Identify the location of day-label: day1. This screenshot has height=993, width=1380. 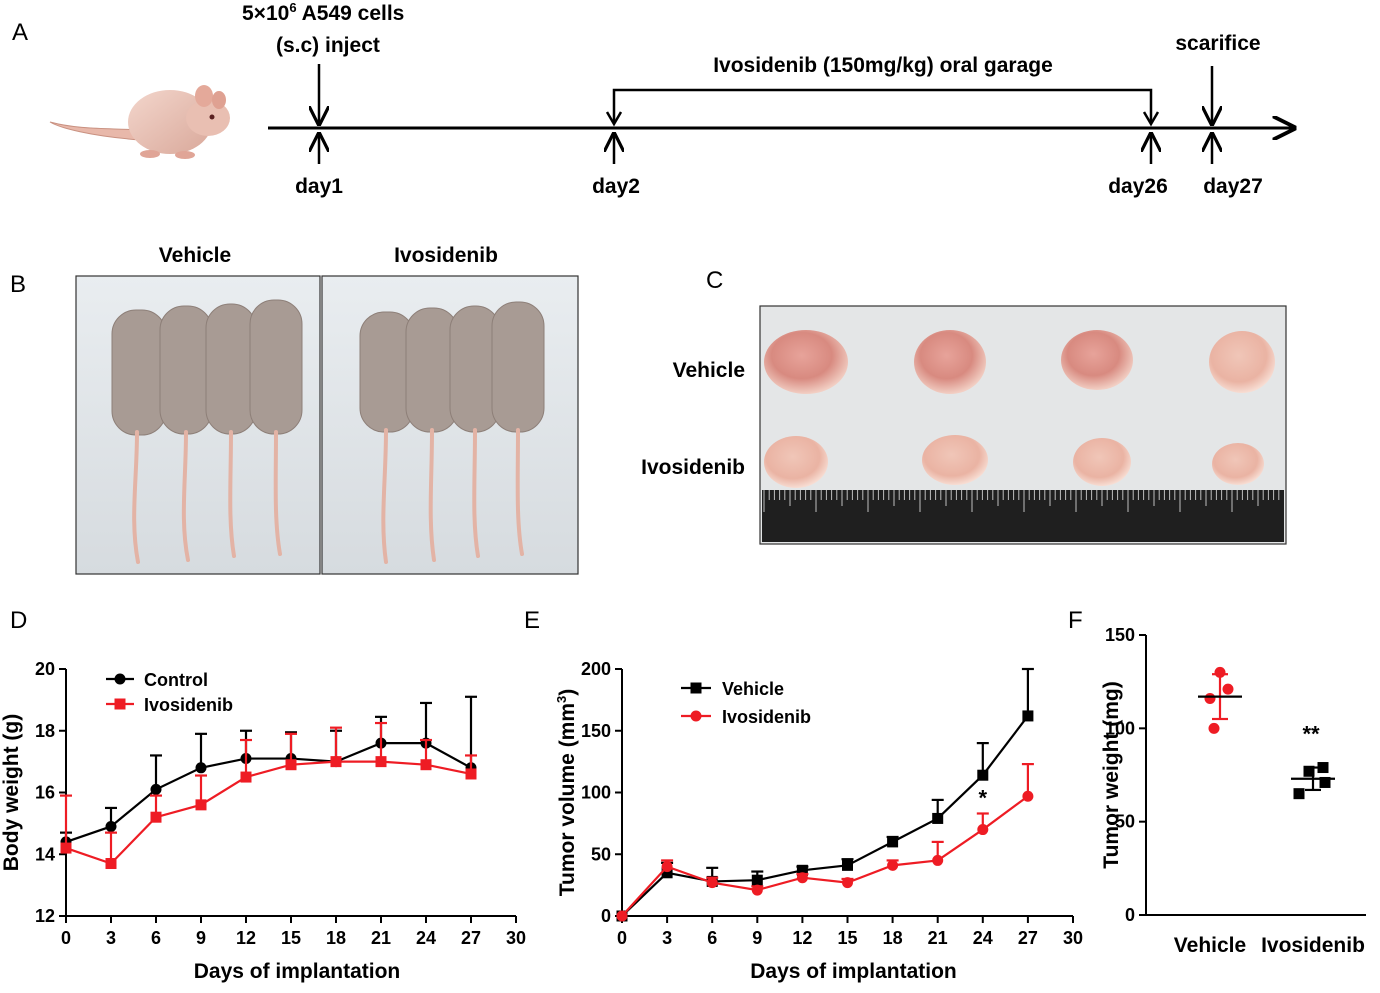
(319, 186).